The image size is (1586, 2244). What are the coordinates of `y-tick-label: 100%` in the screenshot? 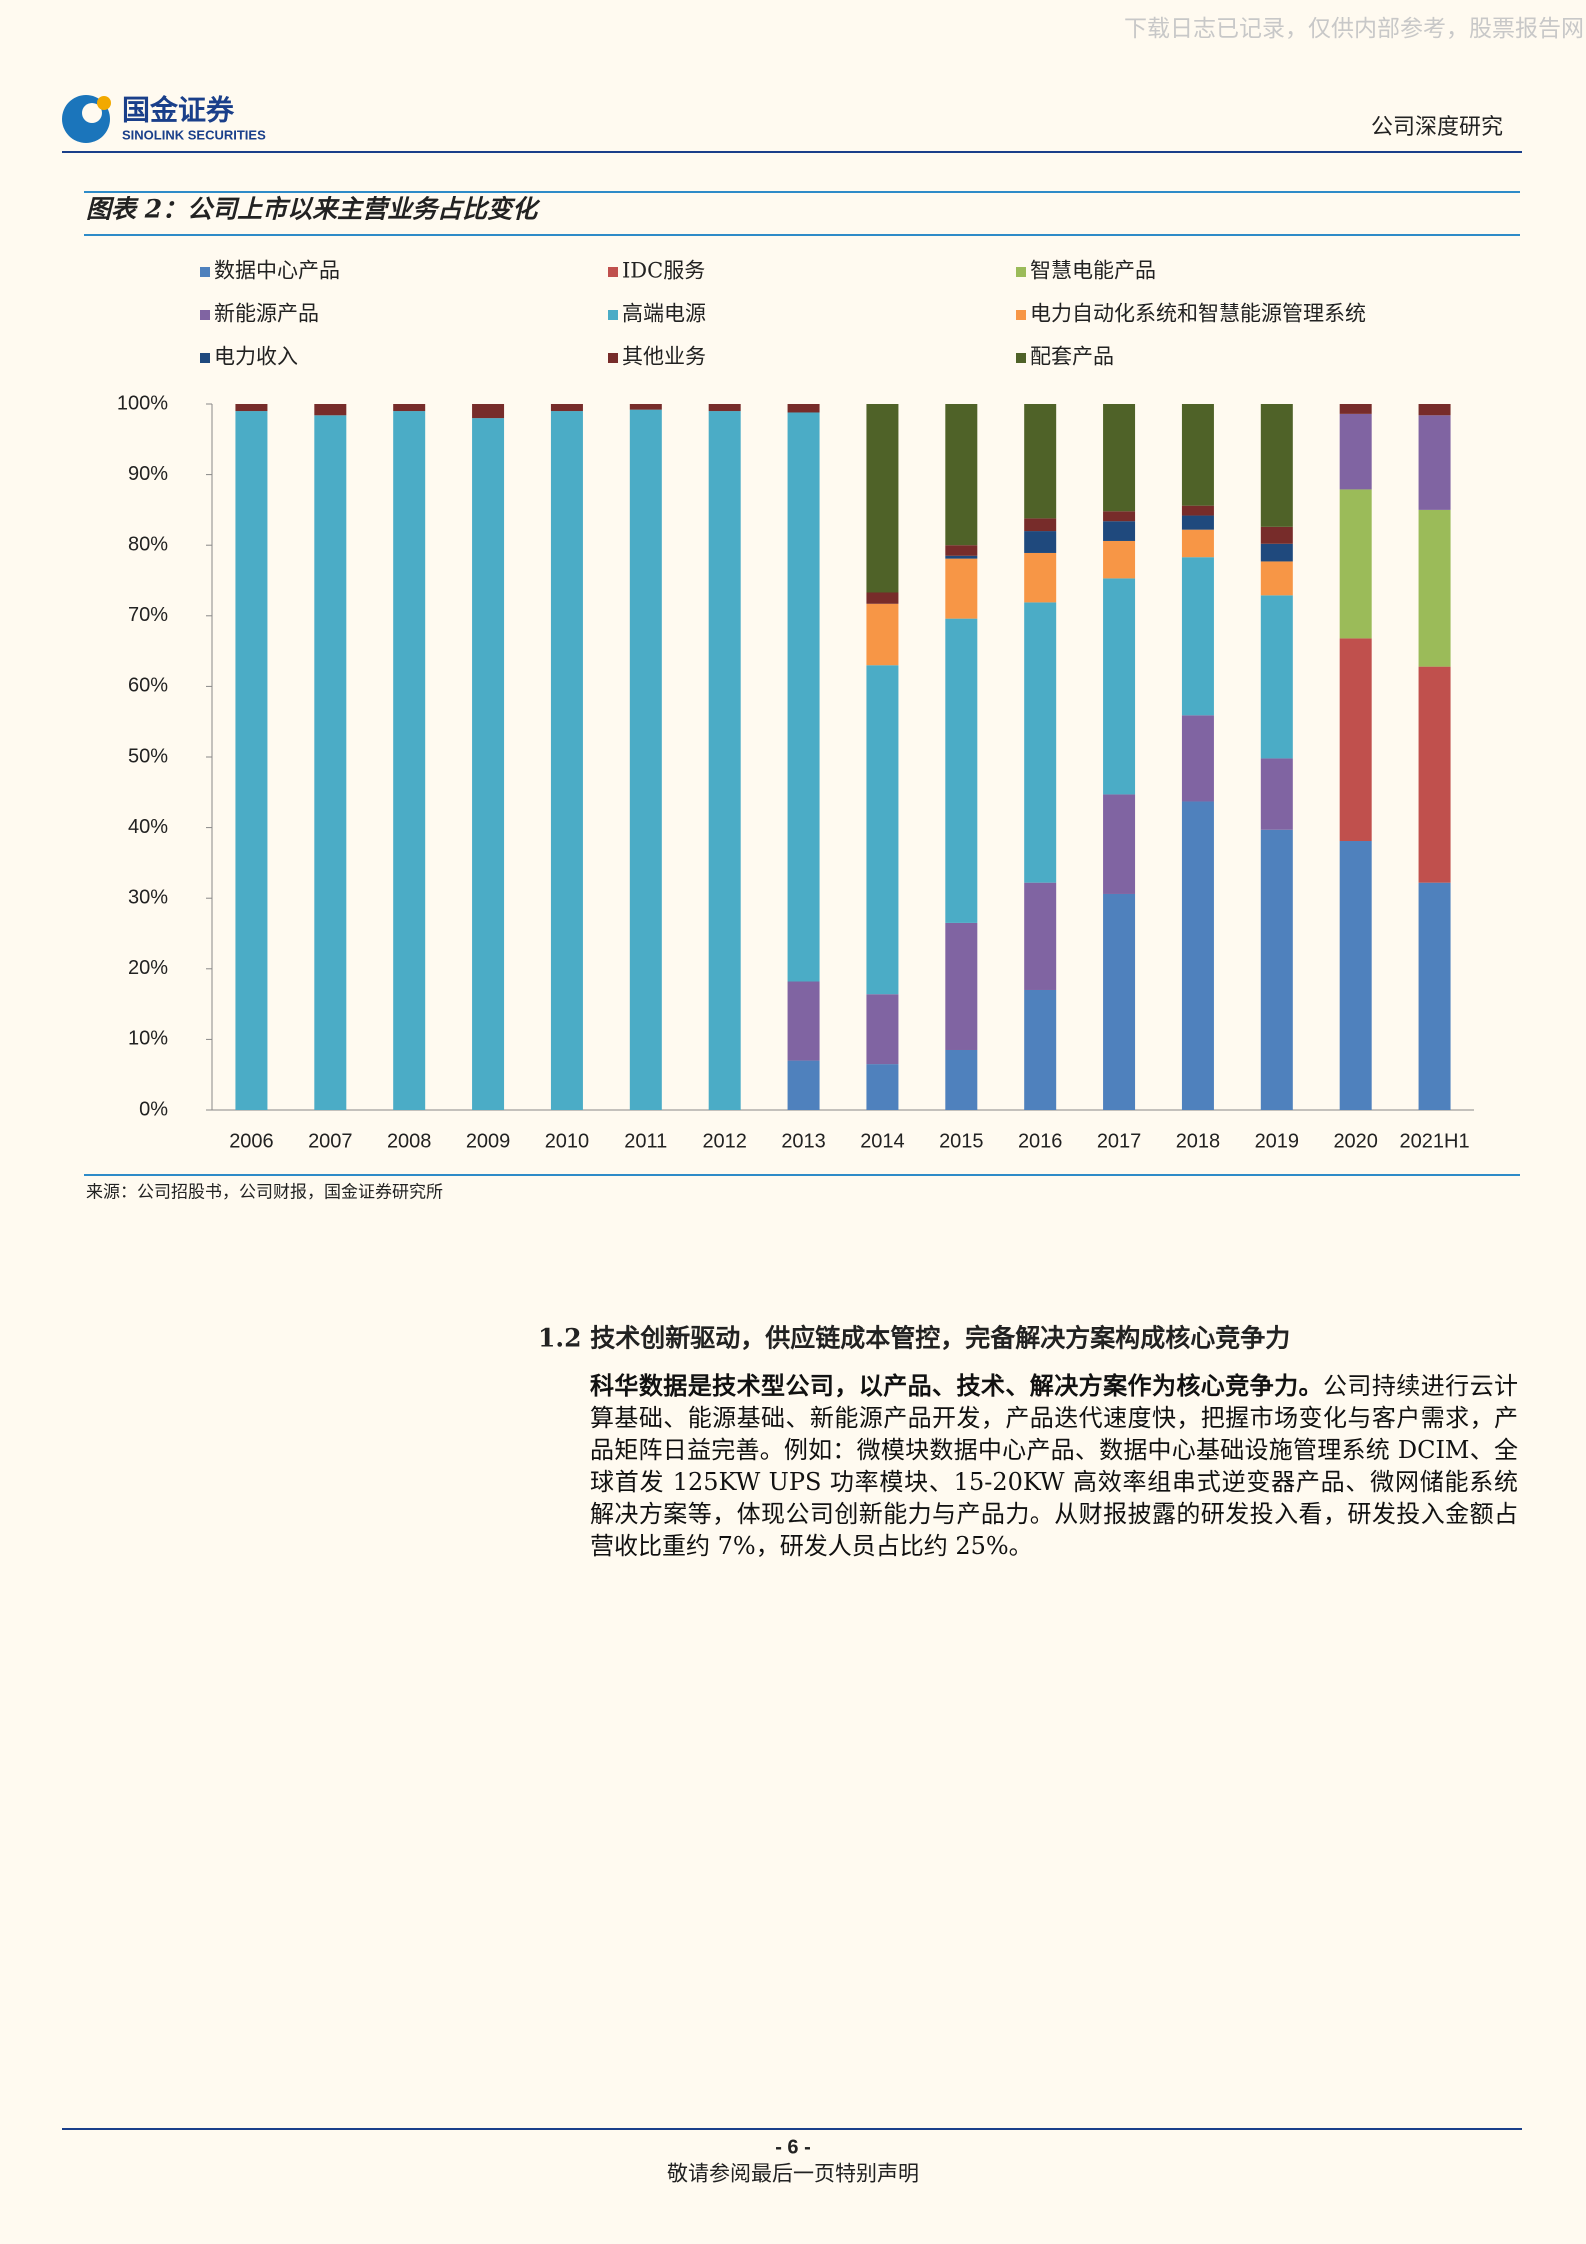 It's located at (142, 403).